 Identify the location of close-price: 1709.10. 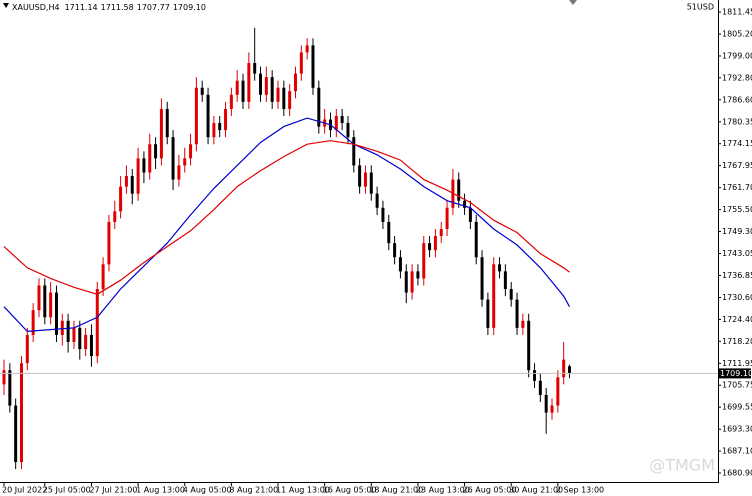
(189, 7).